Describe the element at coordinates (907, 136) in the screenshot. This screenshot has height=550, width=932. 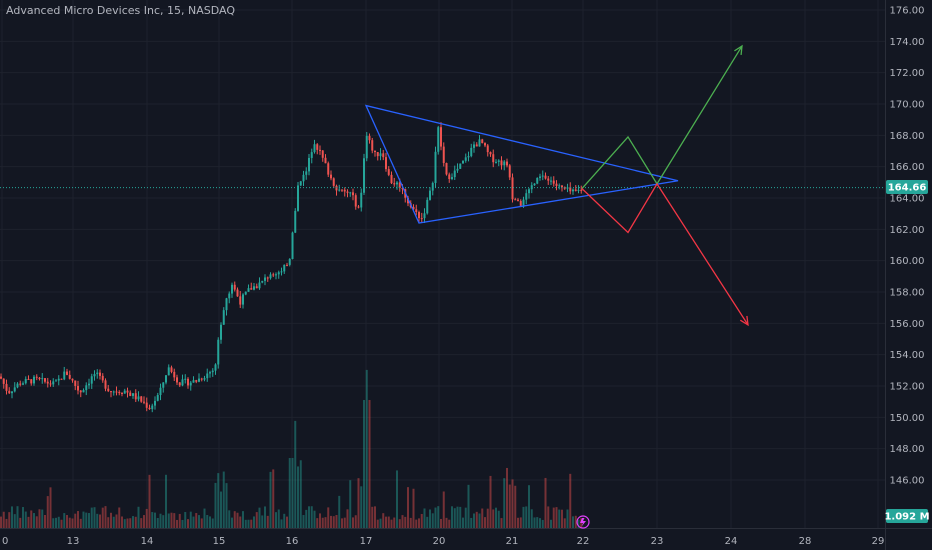
I see `price-tick-label: 168.00` at that location.